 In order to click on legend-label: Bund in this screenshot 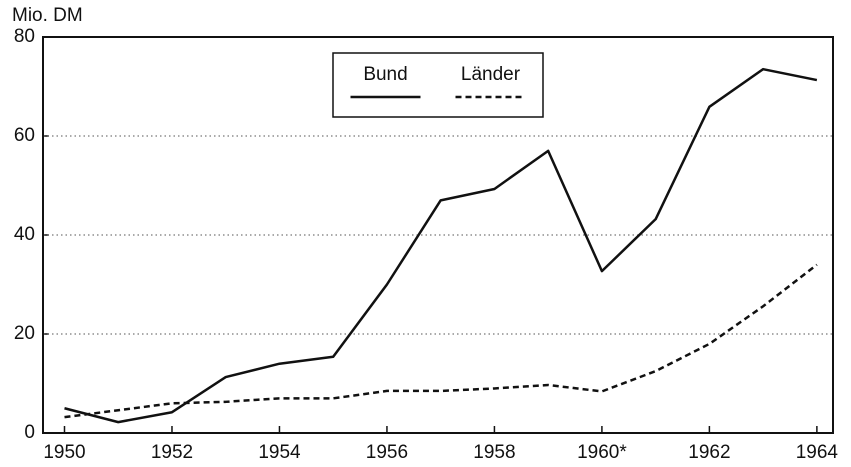, I will do `click(385, 74)`.